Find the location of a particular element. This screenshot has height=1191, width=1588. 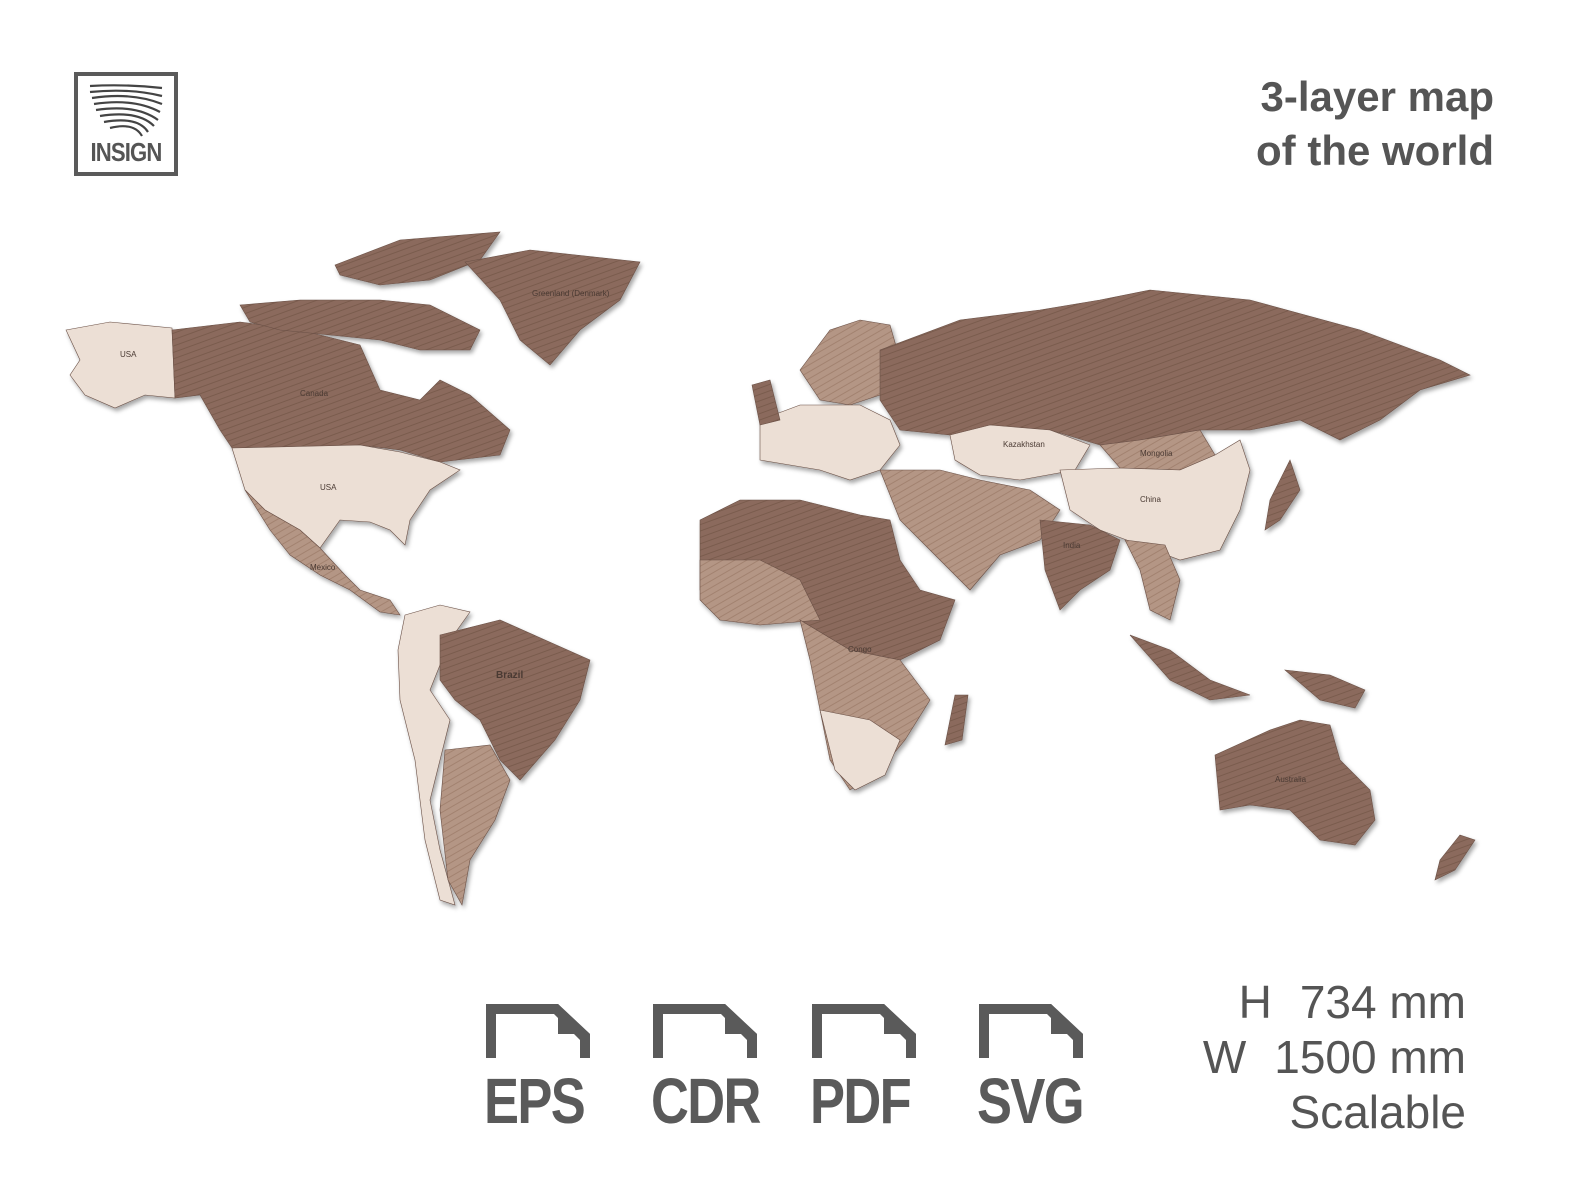

label-australia: Australia is located at coordinates (1291, 779).